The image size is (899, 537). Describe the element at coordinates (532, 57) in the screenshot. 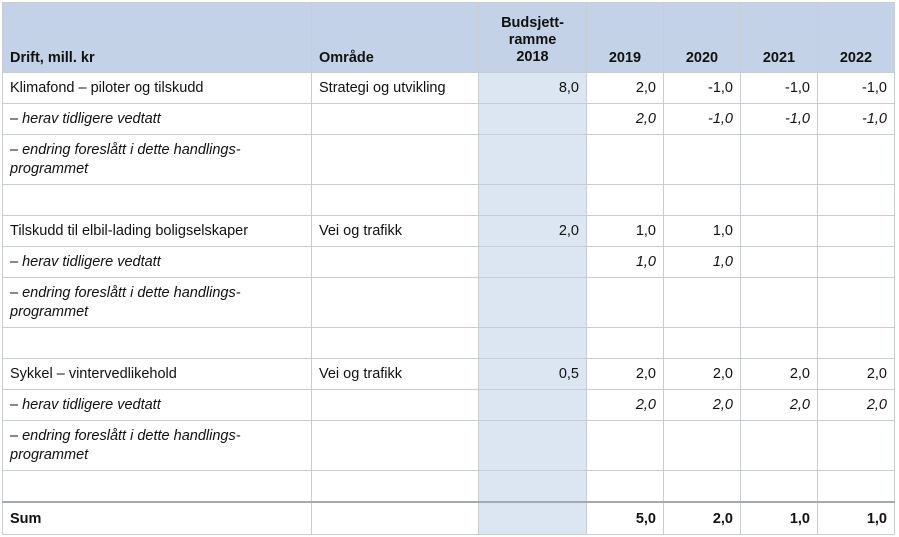

I see `header-budsjett-line3: 2018` at that location.